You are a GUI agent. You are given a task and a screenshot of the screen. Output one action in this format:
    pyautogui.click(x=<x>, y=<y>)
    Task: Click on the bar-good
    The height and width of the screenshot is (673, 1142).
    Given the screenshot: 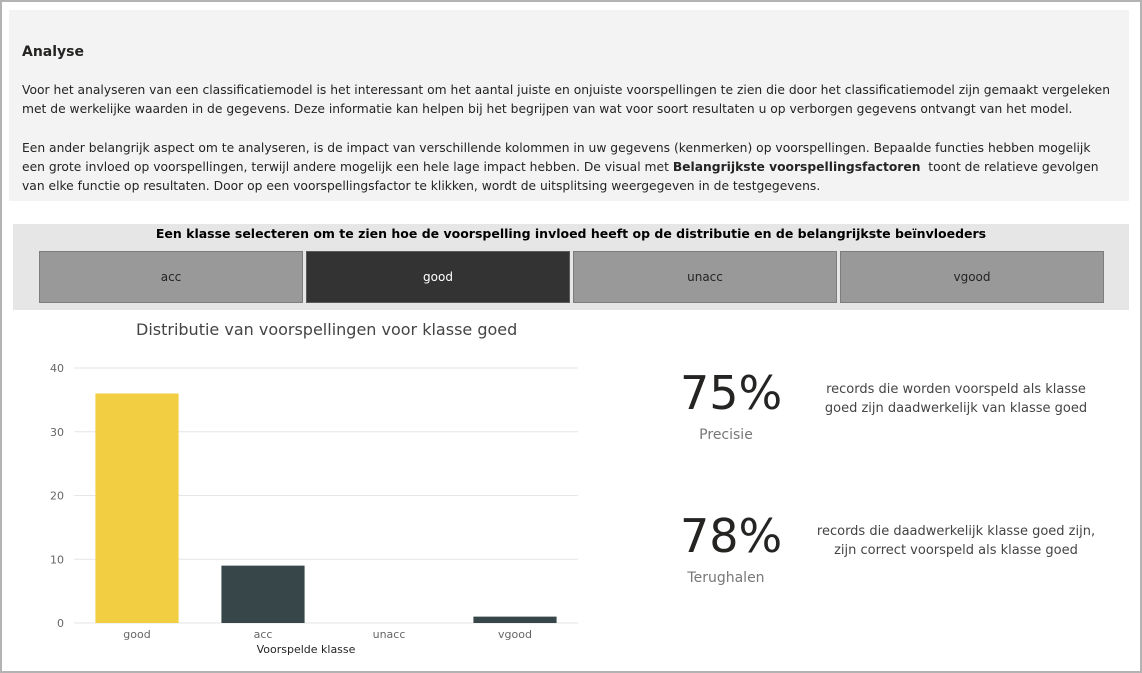 What is the action you would take?
    pyautogui.click(x=137, y=508)
    